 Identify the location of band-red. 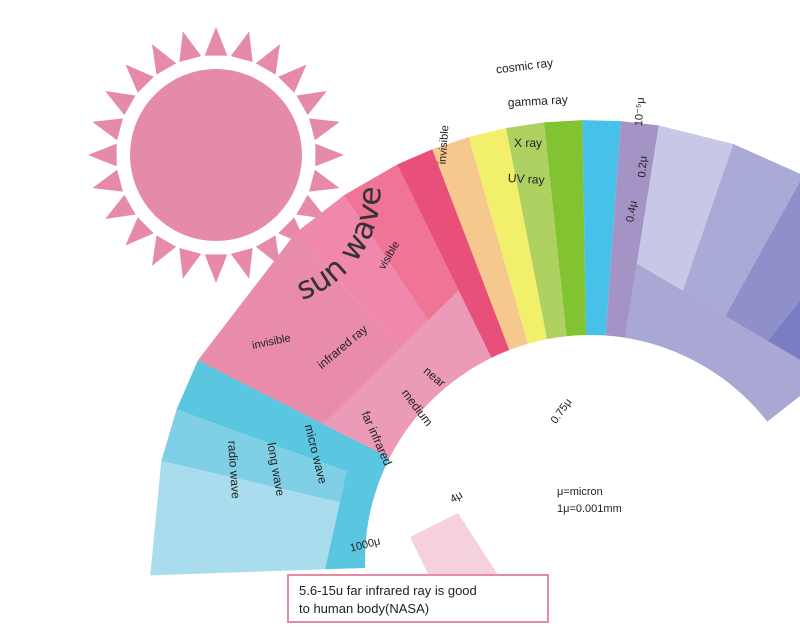
(453, 253).